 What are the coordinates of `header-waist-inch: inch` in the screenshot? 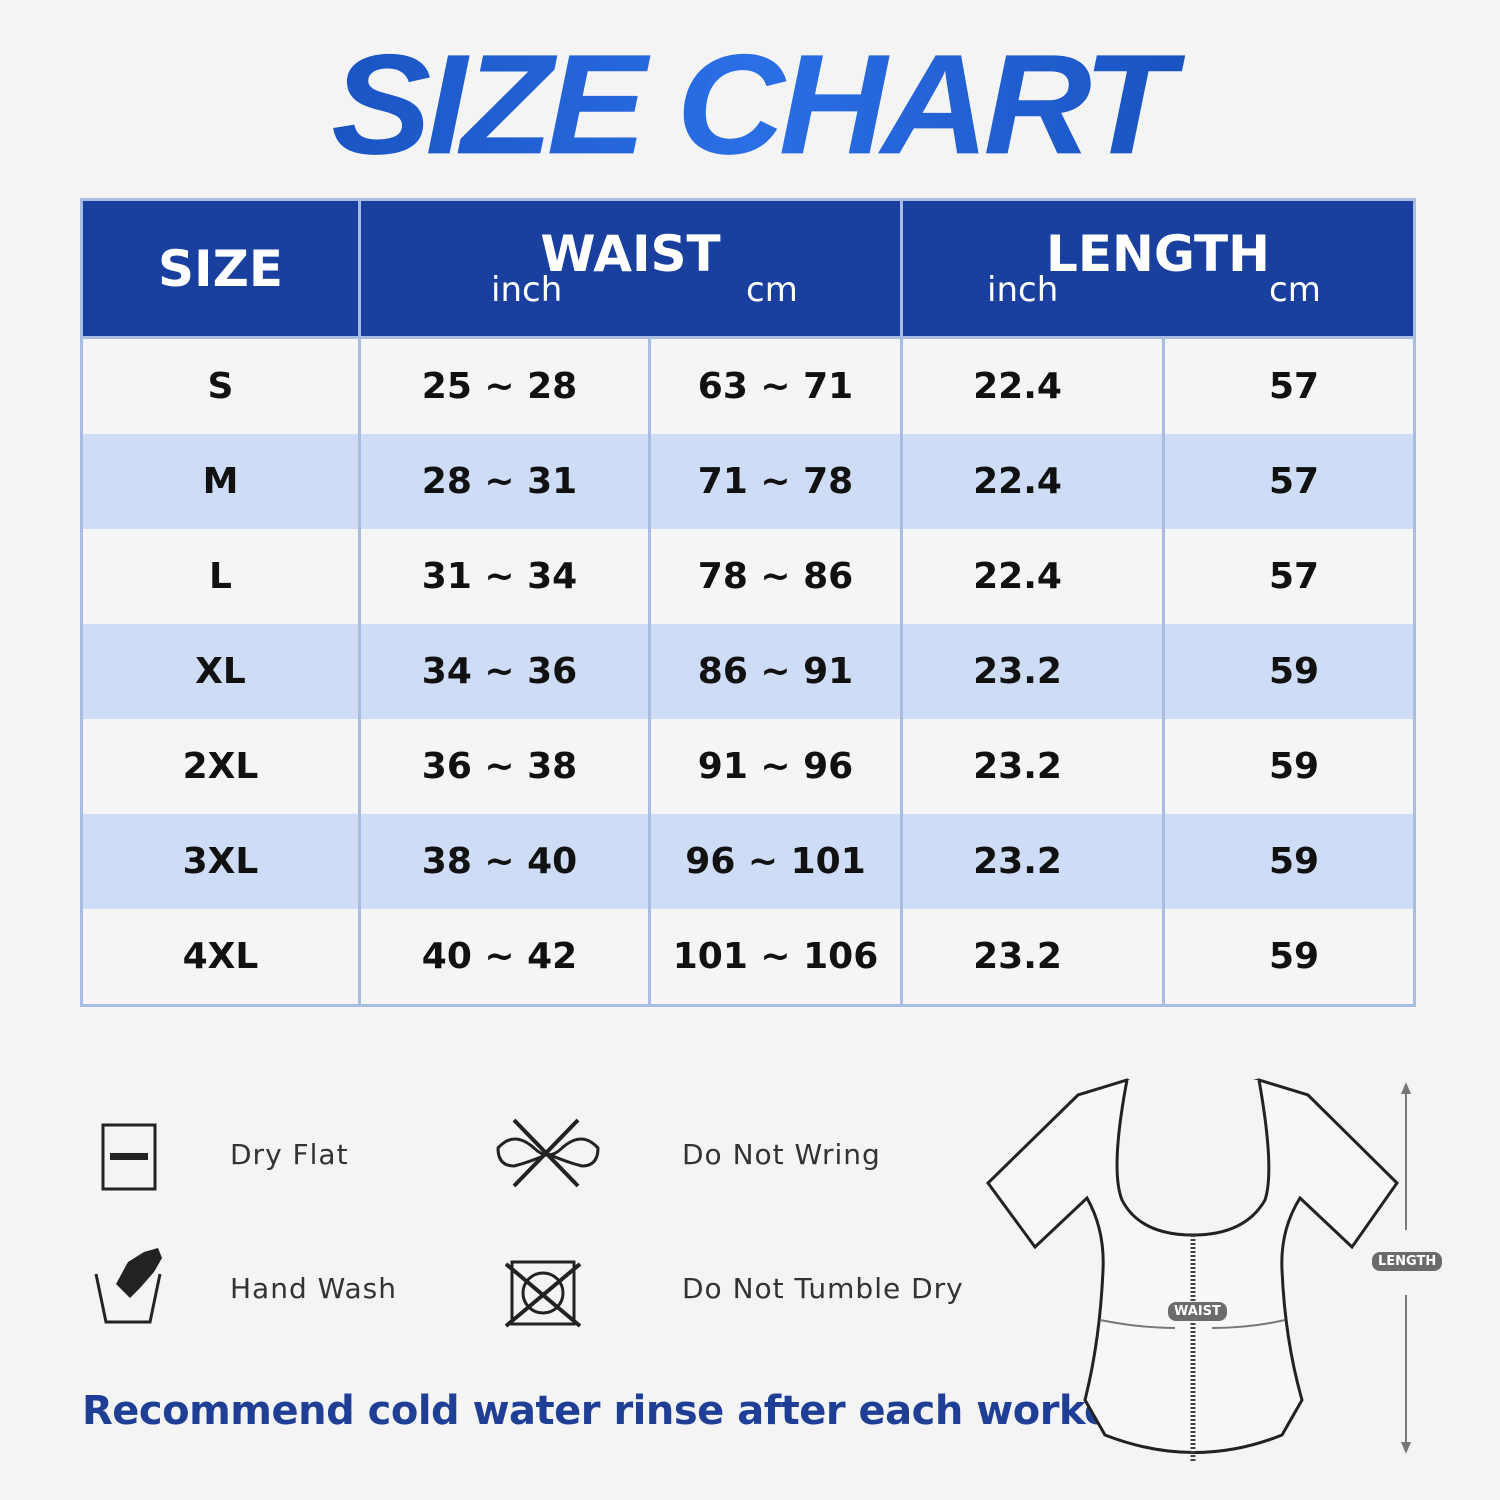 It's located at (527, 290).